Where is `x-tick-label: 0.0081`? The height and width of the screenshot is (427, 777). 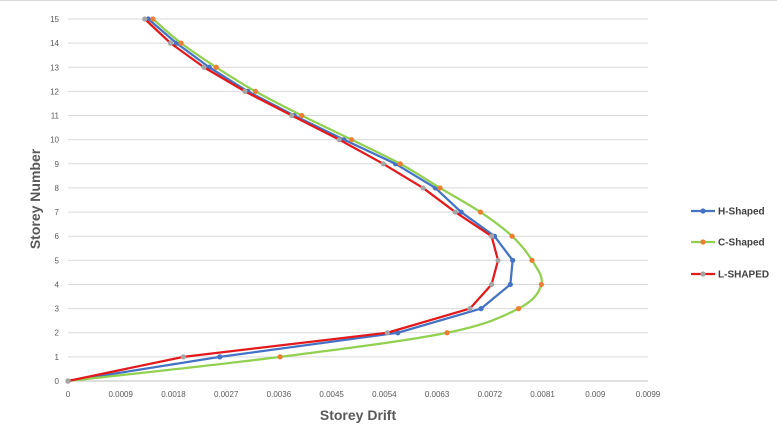 x-tick-label: 0.0081 is located at coordinates (542, 394).